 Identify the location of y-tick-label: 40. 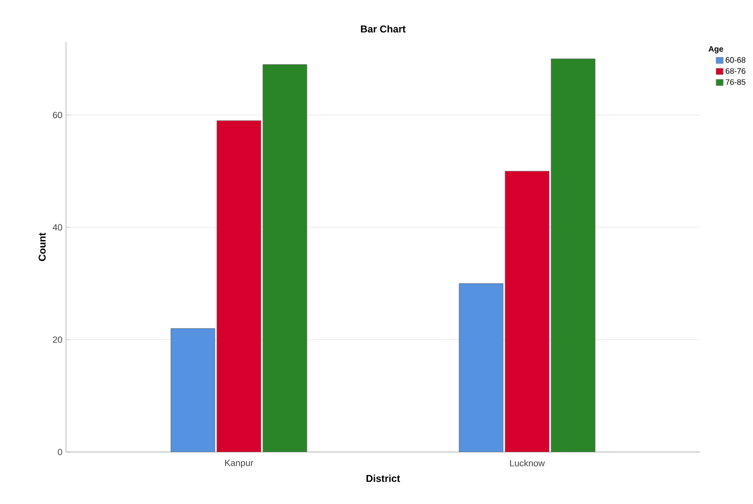
(57, 227).